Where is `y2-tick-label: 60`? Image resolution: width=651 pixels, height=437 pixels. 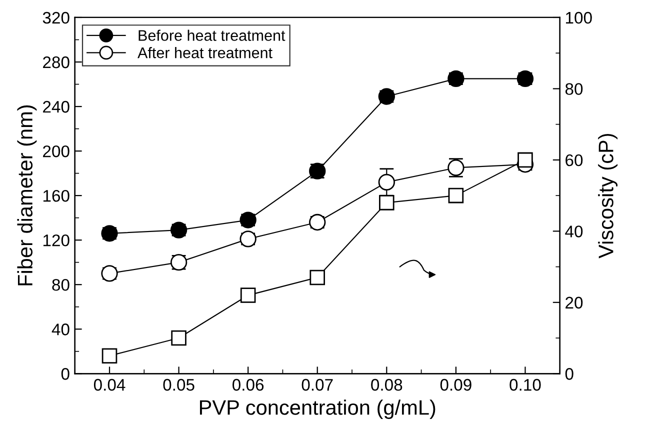 y2-tick-label: 60 is located at coordinates (574, 160).